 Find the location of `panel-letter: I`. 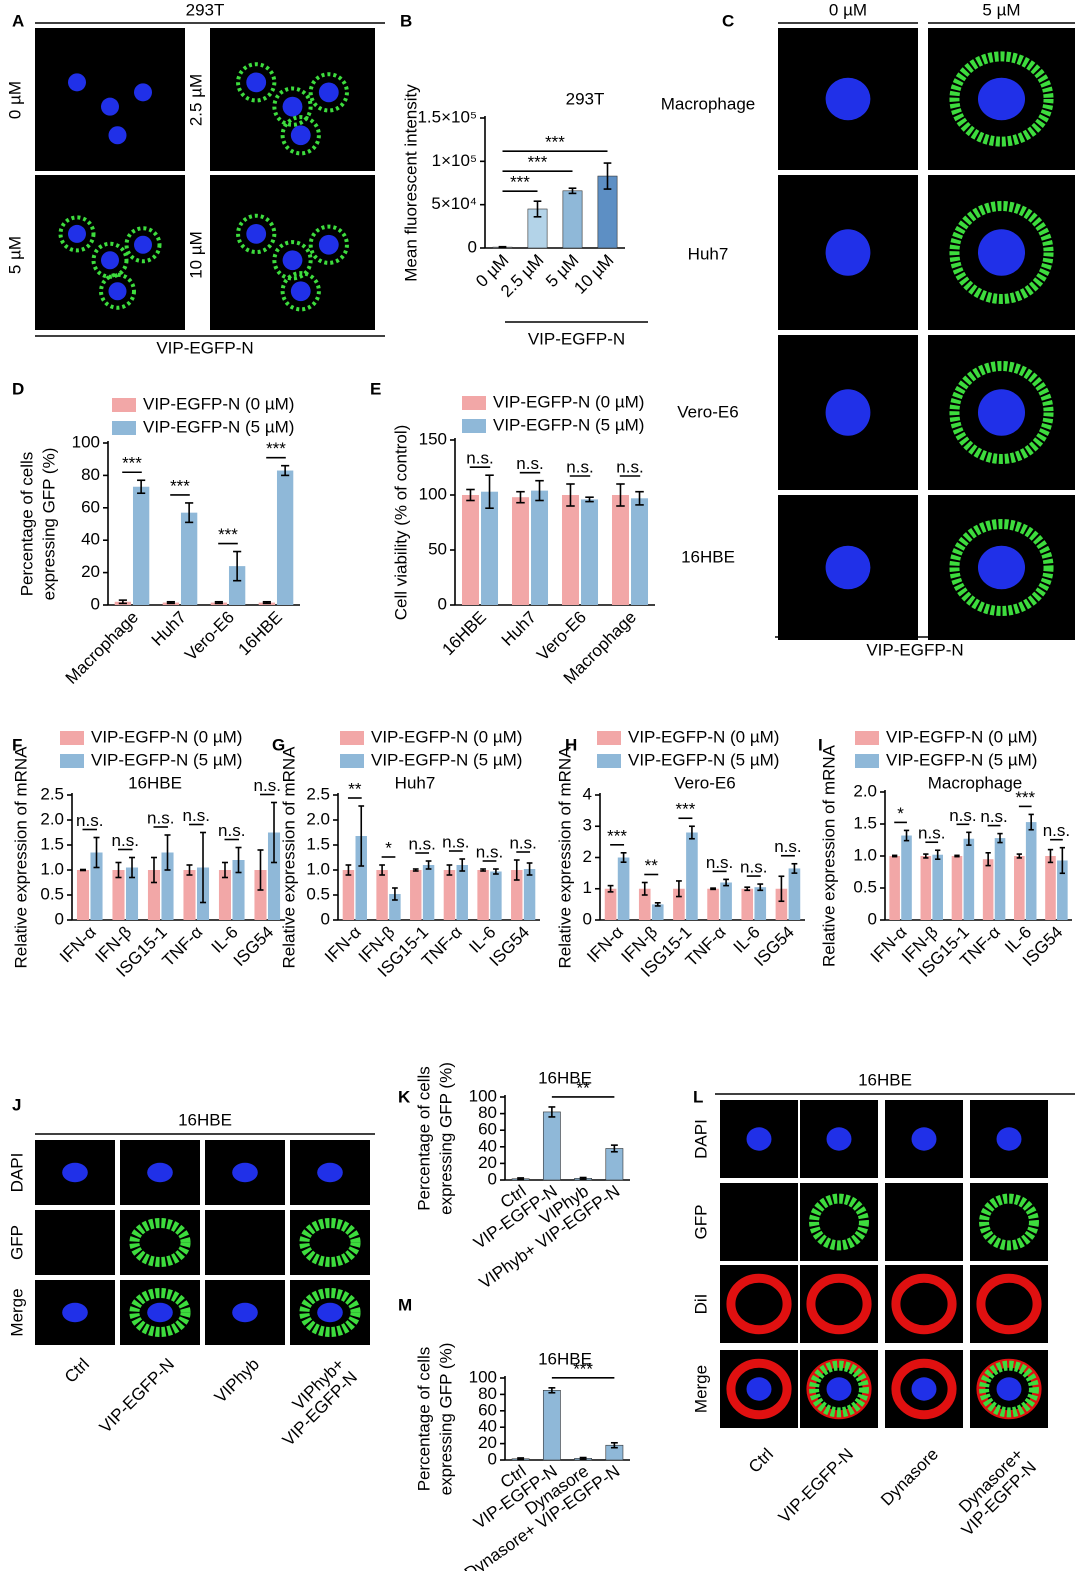

panel-letter: I is located at coordinates (820, 744).